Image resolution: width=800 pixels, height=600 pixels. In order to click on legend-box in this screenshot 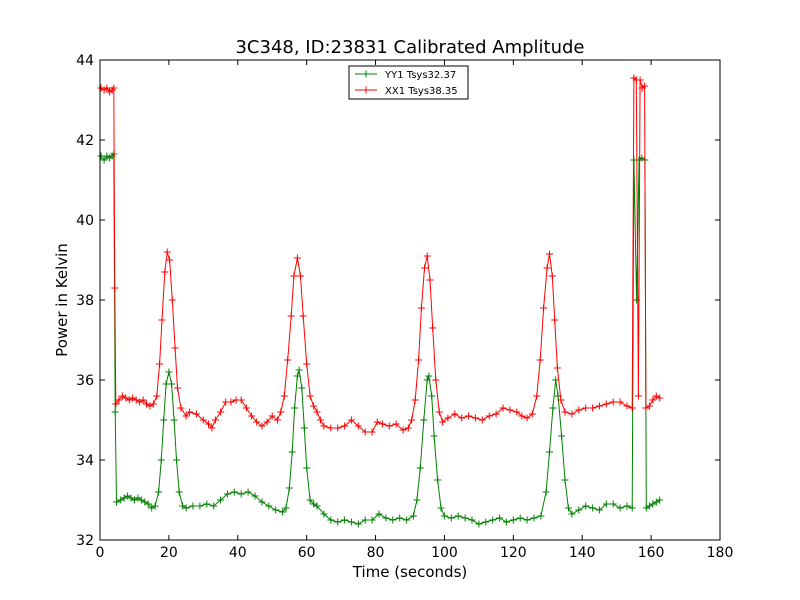, I will do `click(408, 82)`.